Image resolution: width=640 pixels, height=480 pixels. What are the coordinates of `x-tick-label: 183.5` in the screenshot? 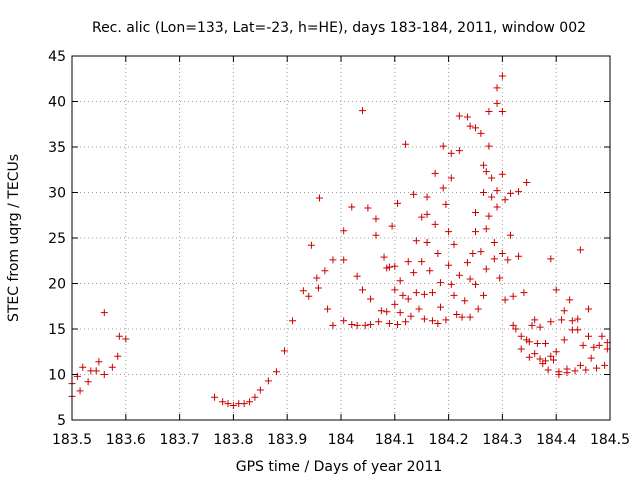 It's located at (72, 440).